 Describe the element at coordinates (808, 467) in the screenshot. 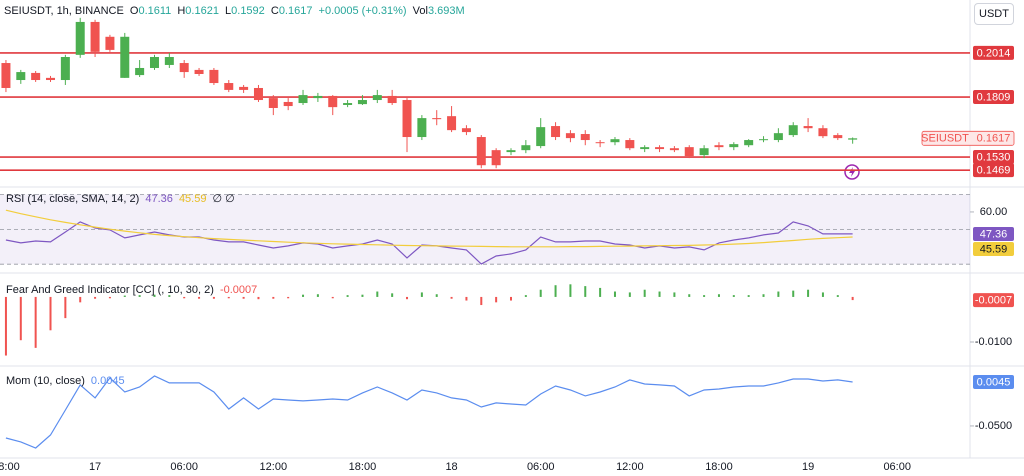

I see `x-tick-label: 19` at that location.